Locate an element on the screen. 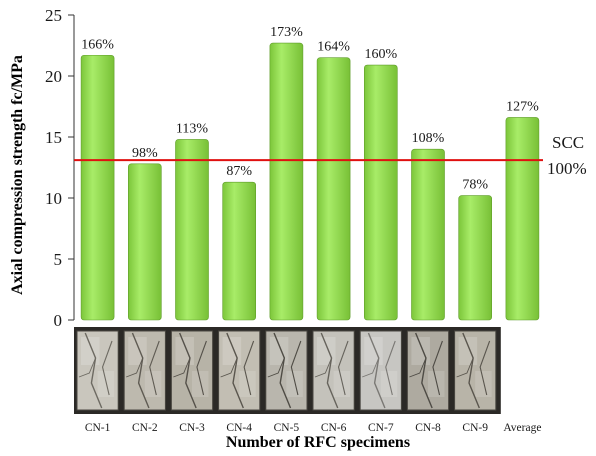 The height and width of the screenshot is (456, 596). y-tick-label: 0 is located at coordinates (58, 320).